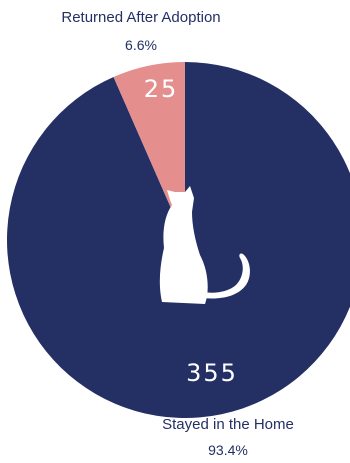 This screenshot has width=350, height=463. What do you see at coordinates (149, 151) in the screenshot?
I see `pie-slice-returned` at bounding box center [149, 151].